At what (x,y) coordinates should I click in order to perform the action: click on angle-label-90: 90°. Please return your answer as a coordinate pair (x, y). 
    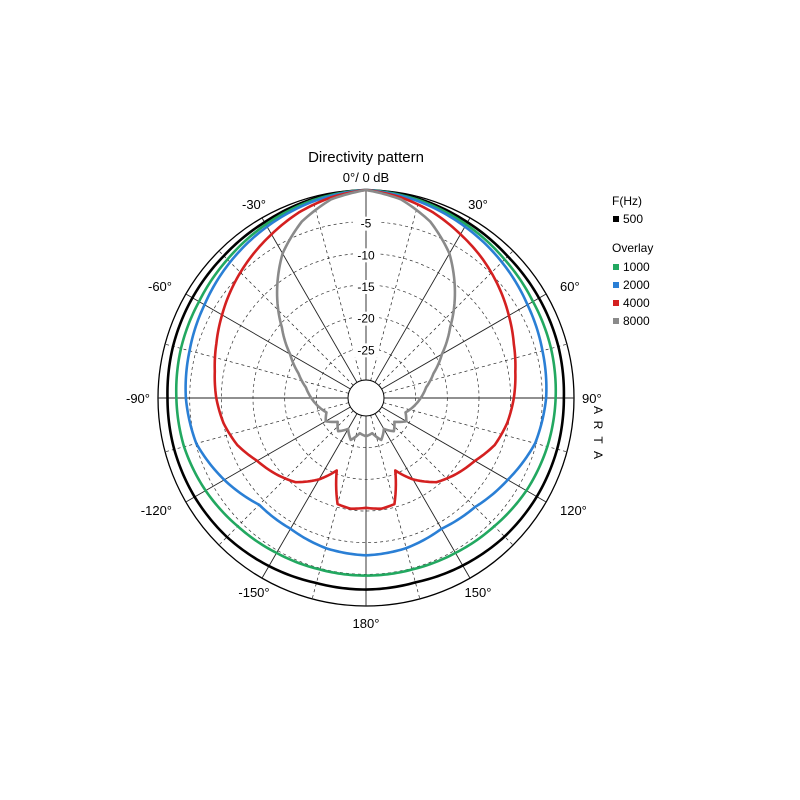
    Looking at the image, I should click on (592, 398).